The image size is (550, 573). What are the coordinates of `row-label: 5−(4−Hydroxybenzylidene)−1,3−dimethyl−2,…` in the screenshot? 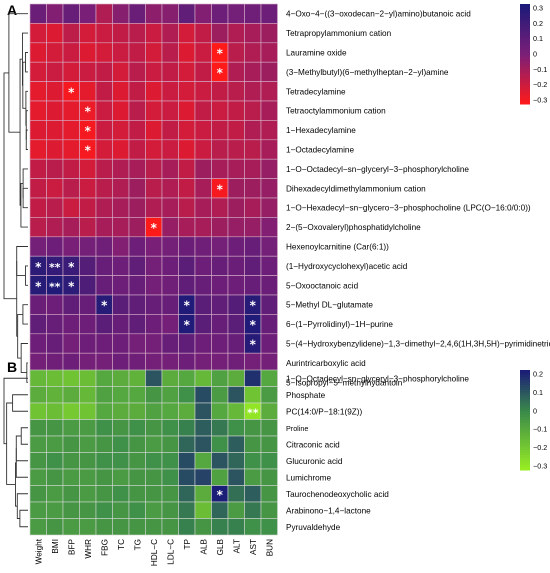 It's located at (418, 344).